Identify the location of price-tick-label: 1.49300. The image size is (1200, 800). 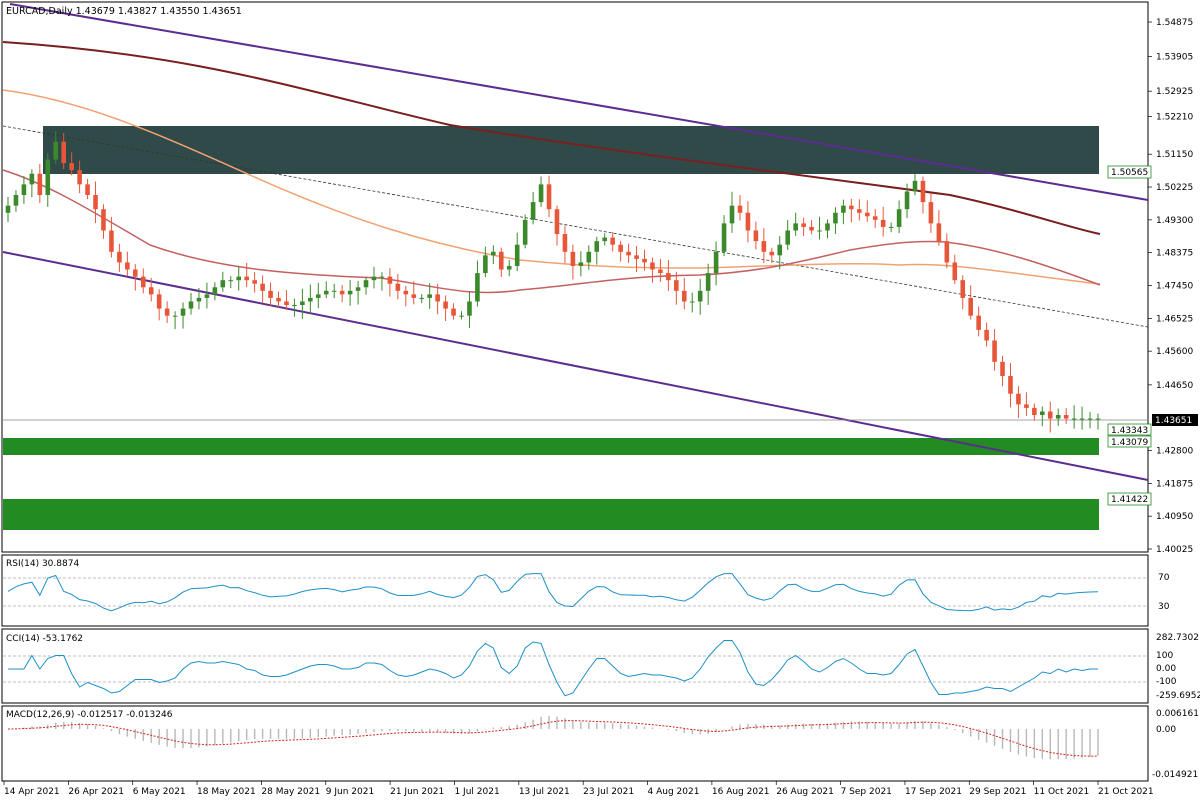
(1174, 221).